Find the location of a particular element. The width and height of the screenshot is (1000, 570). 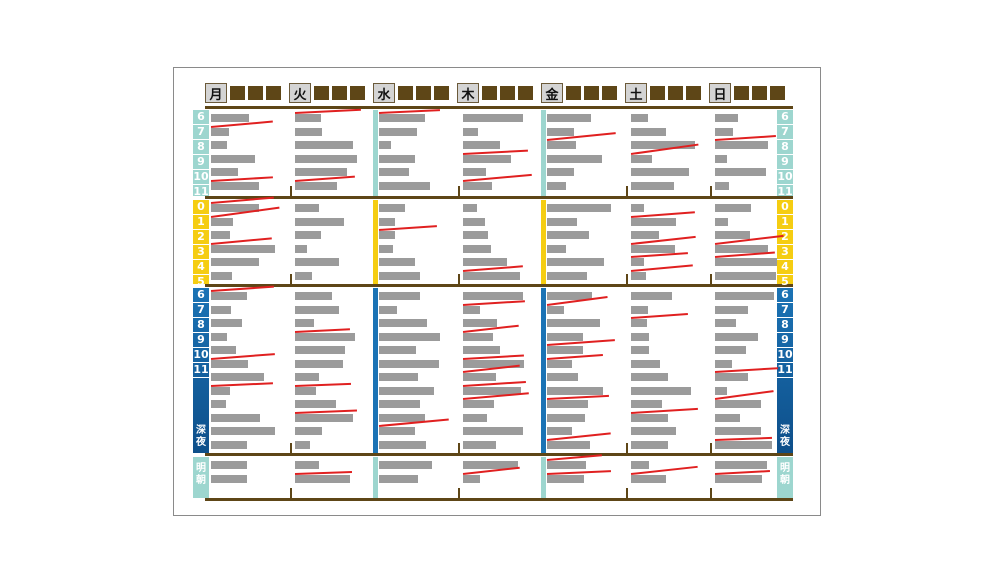

day-header-1: 火 is located at coordinates (327, 93).